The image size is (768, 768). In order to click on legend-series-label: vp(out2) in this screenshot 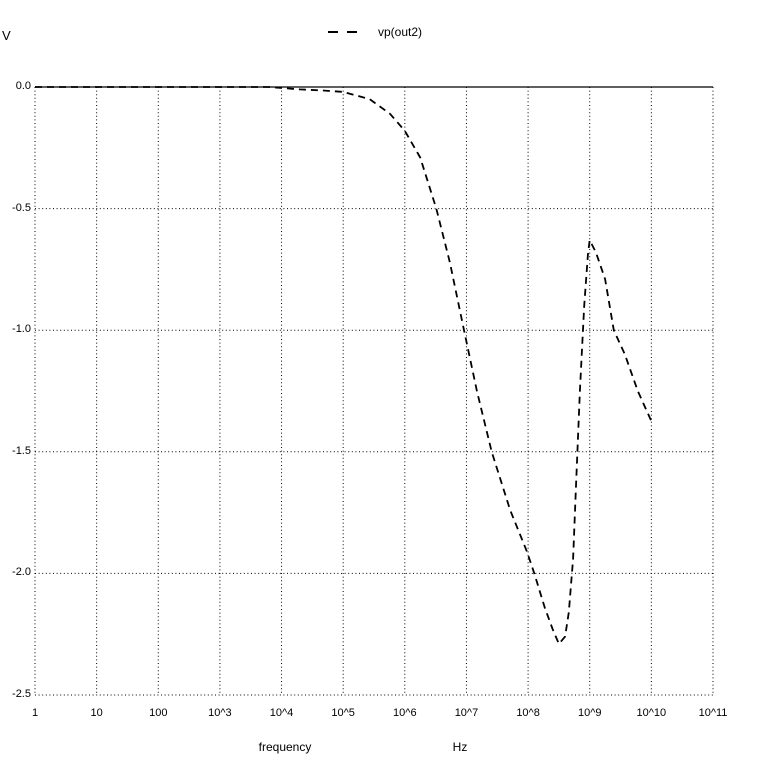, I will do `click(400, 32)`.